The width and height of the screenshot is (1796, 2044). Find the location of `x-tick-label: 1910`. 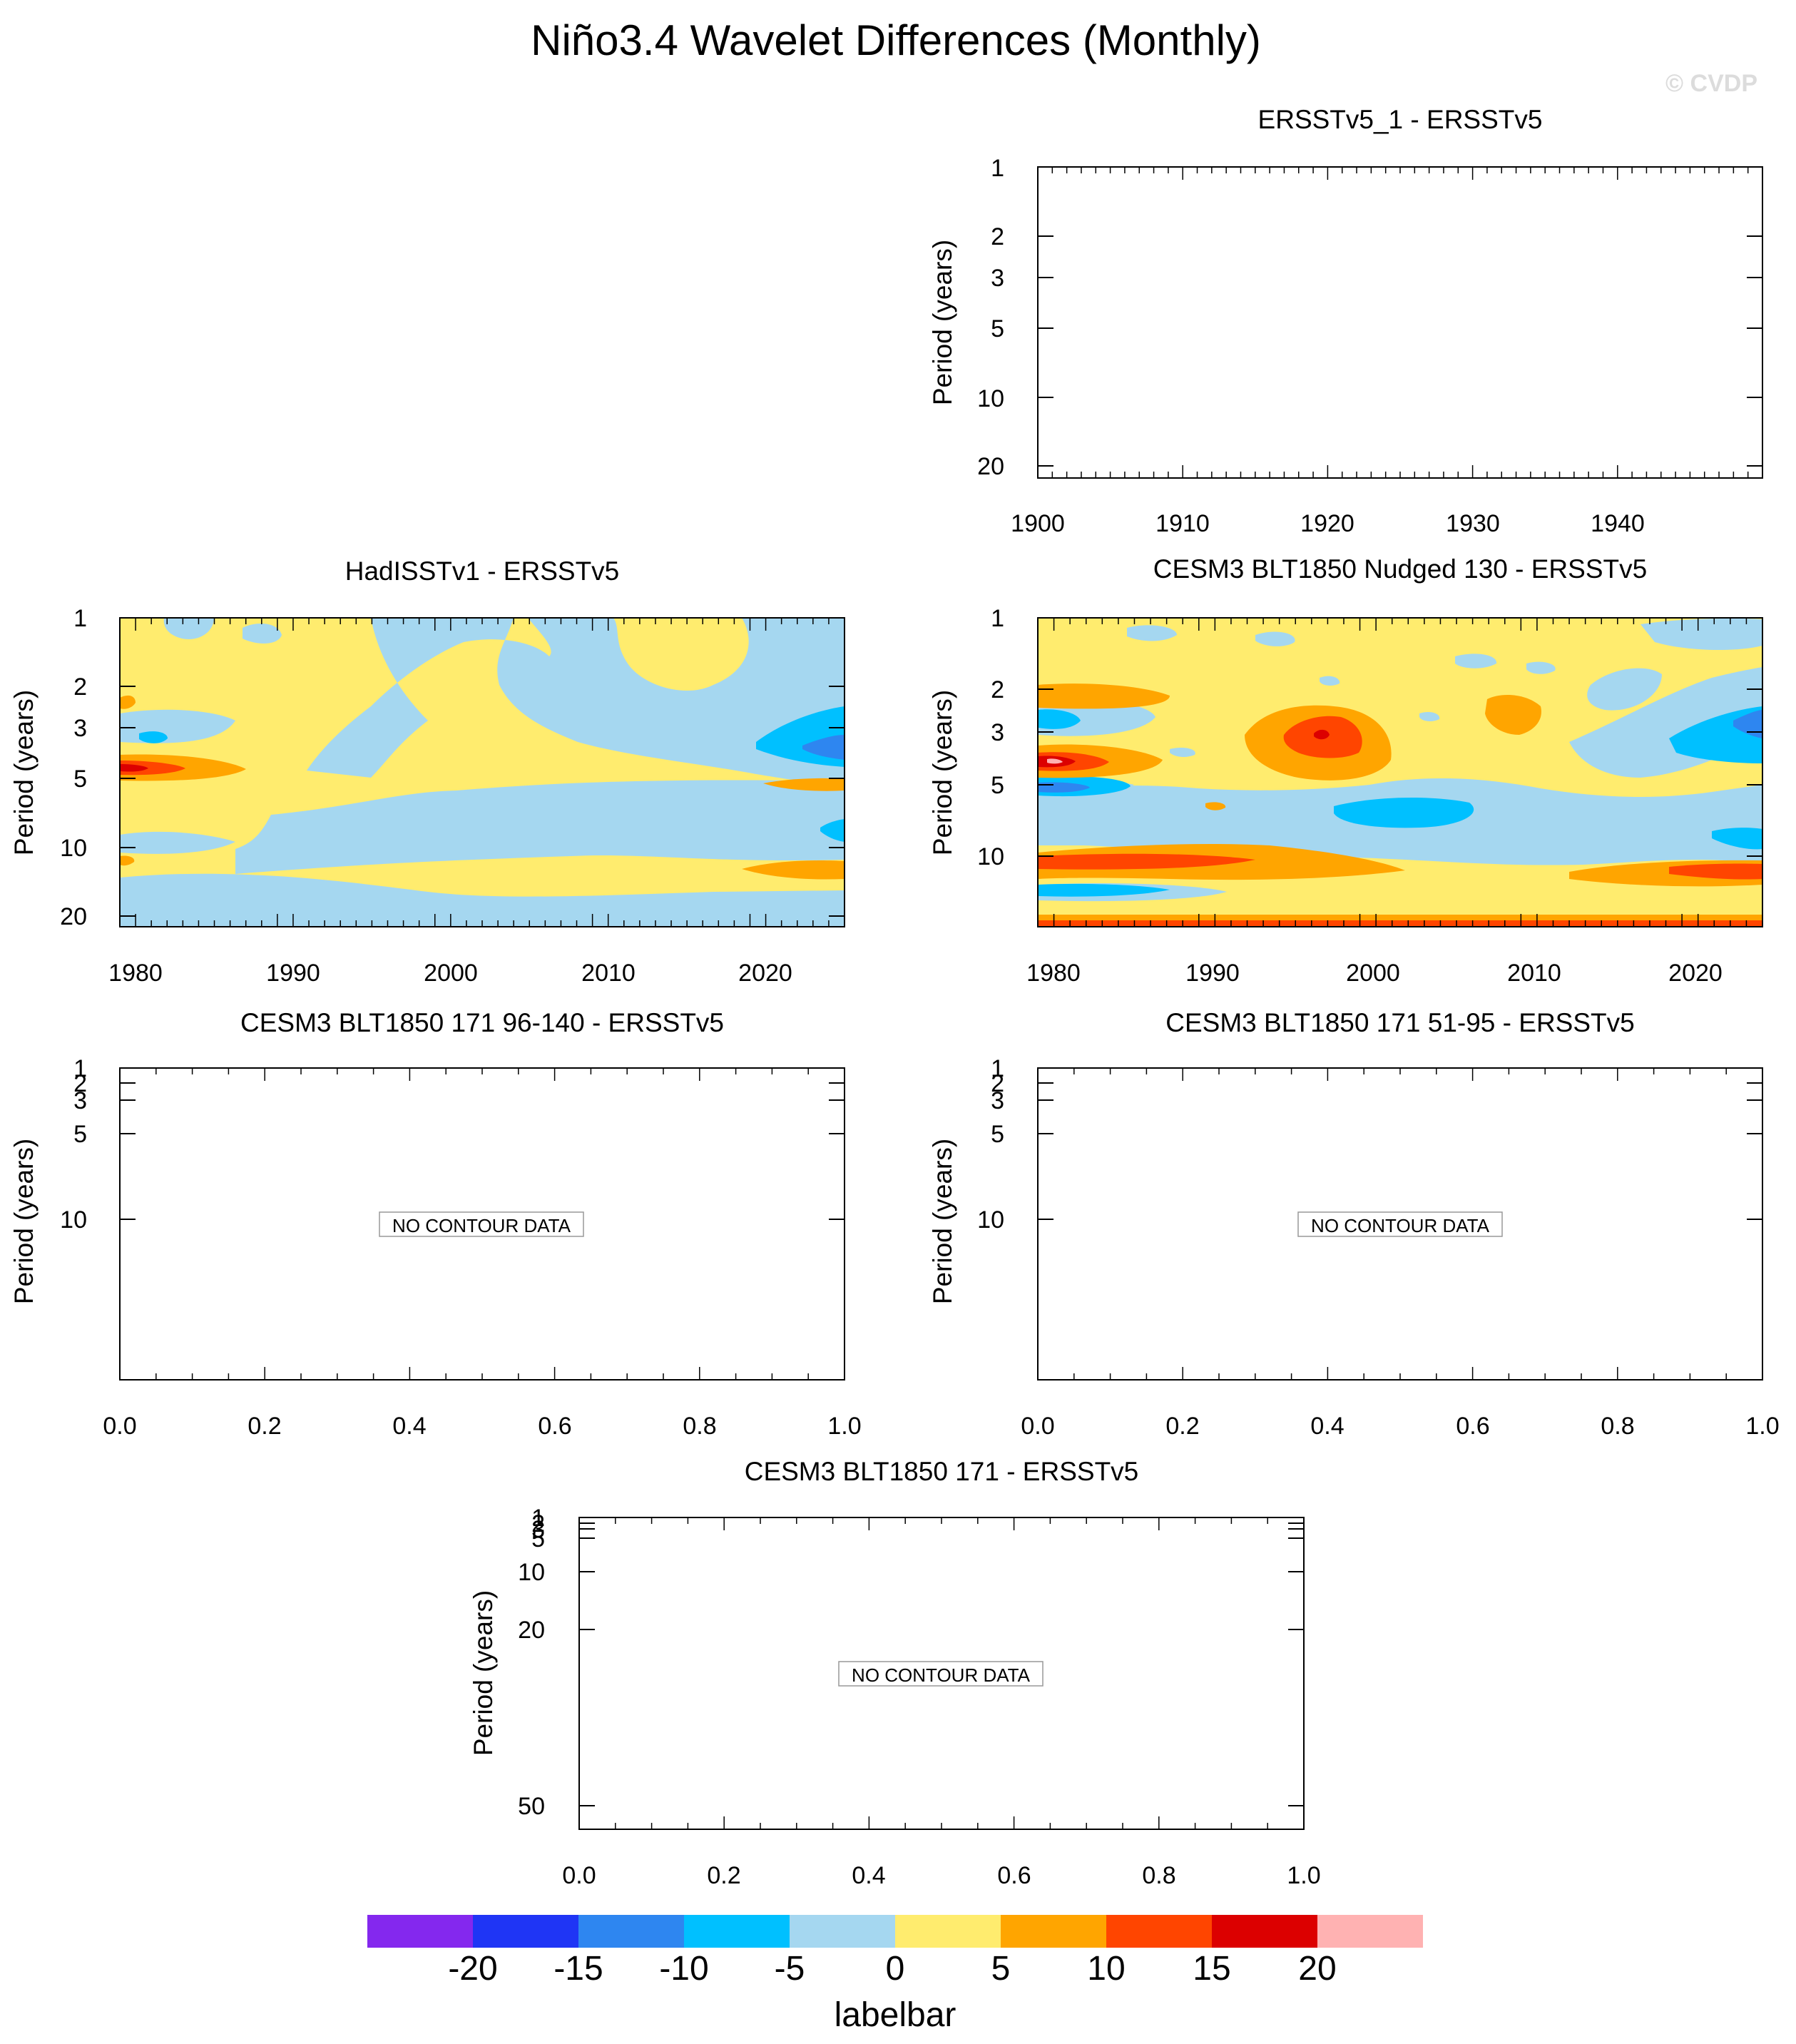

x-tick-label: 1910 is located at coordinates (1182, 523).